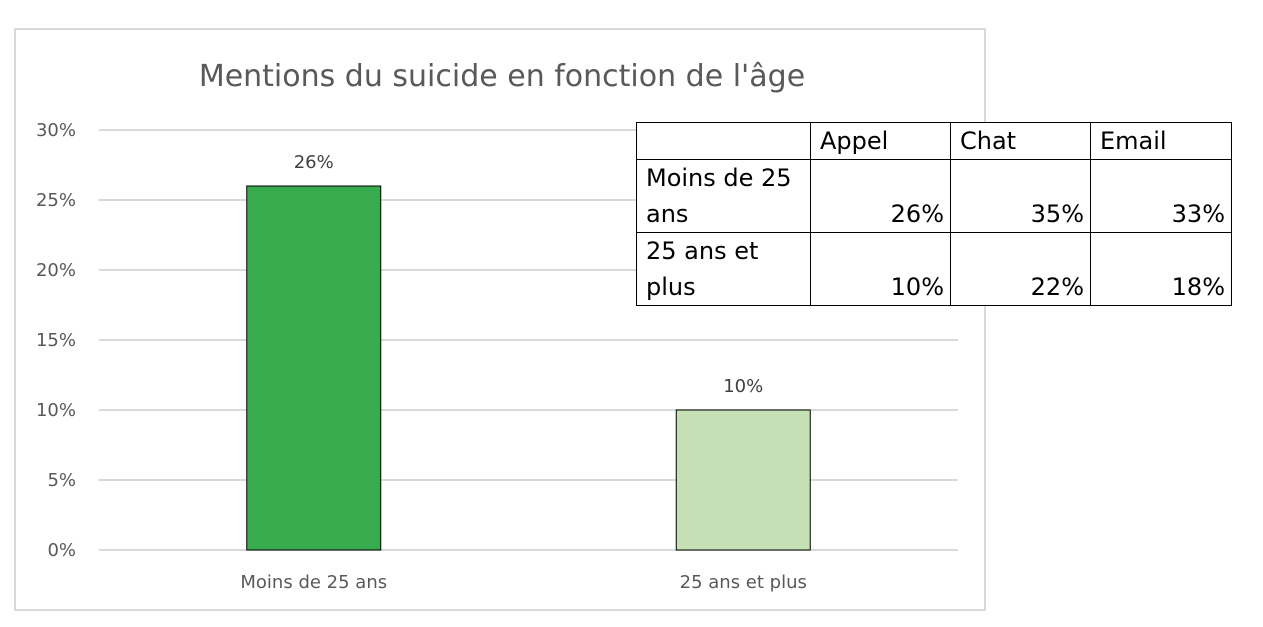 This screenshot has height=627, width=1263. Describe the element at coordinates (1020, 196) in the screenshot. I see `table-cell: 35%` at that location.